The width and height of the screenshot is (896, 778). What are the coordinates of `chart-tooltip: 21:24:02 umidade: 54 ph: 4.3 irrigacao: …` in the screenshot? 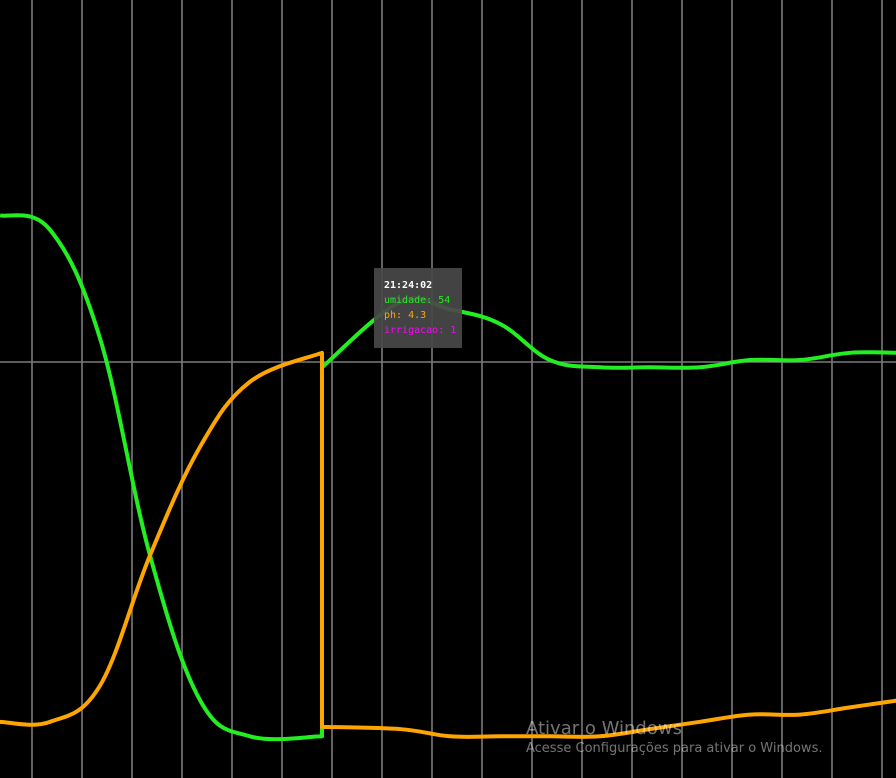 It's located at (418, 308).